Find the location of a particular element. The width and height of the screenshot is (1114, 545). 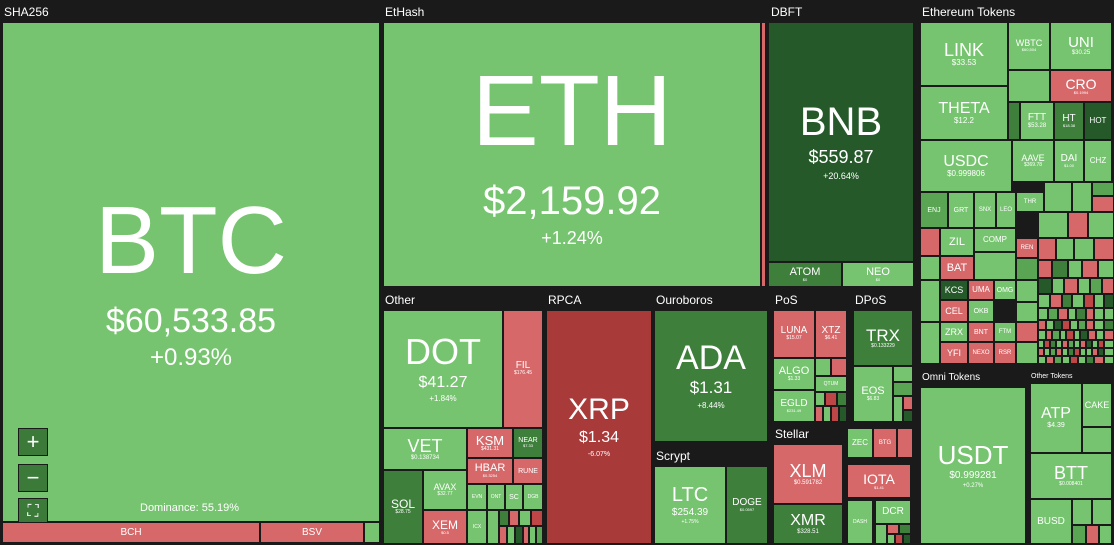

tile-leo: LEO is located at coordinates (1006, 210).